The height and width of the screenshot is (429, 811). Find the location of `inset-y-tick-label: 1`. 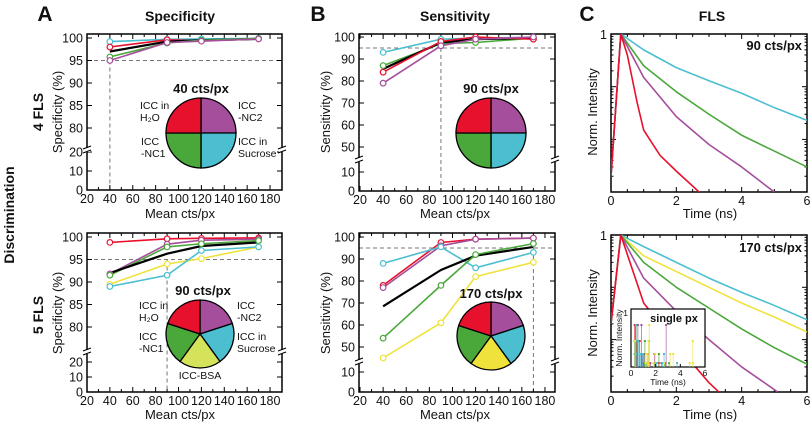

inset-y-tick-label: 1 is located at coordinates (625, 313).